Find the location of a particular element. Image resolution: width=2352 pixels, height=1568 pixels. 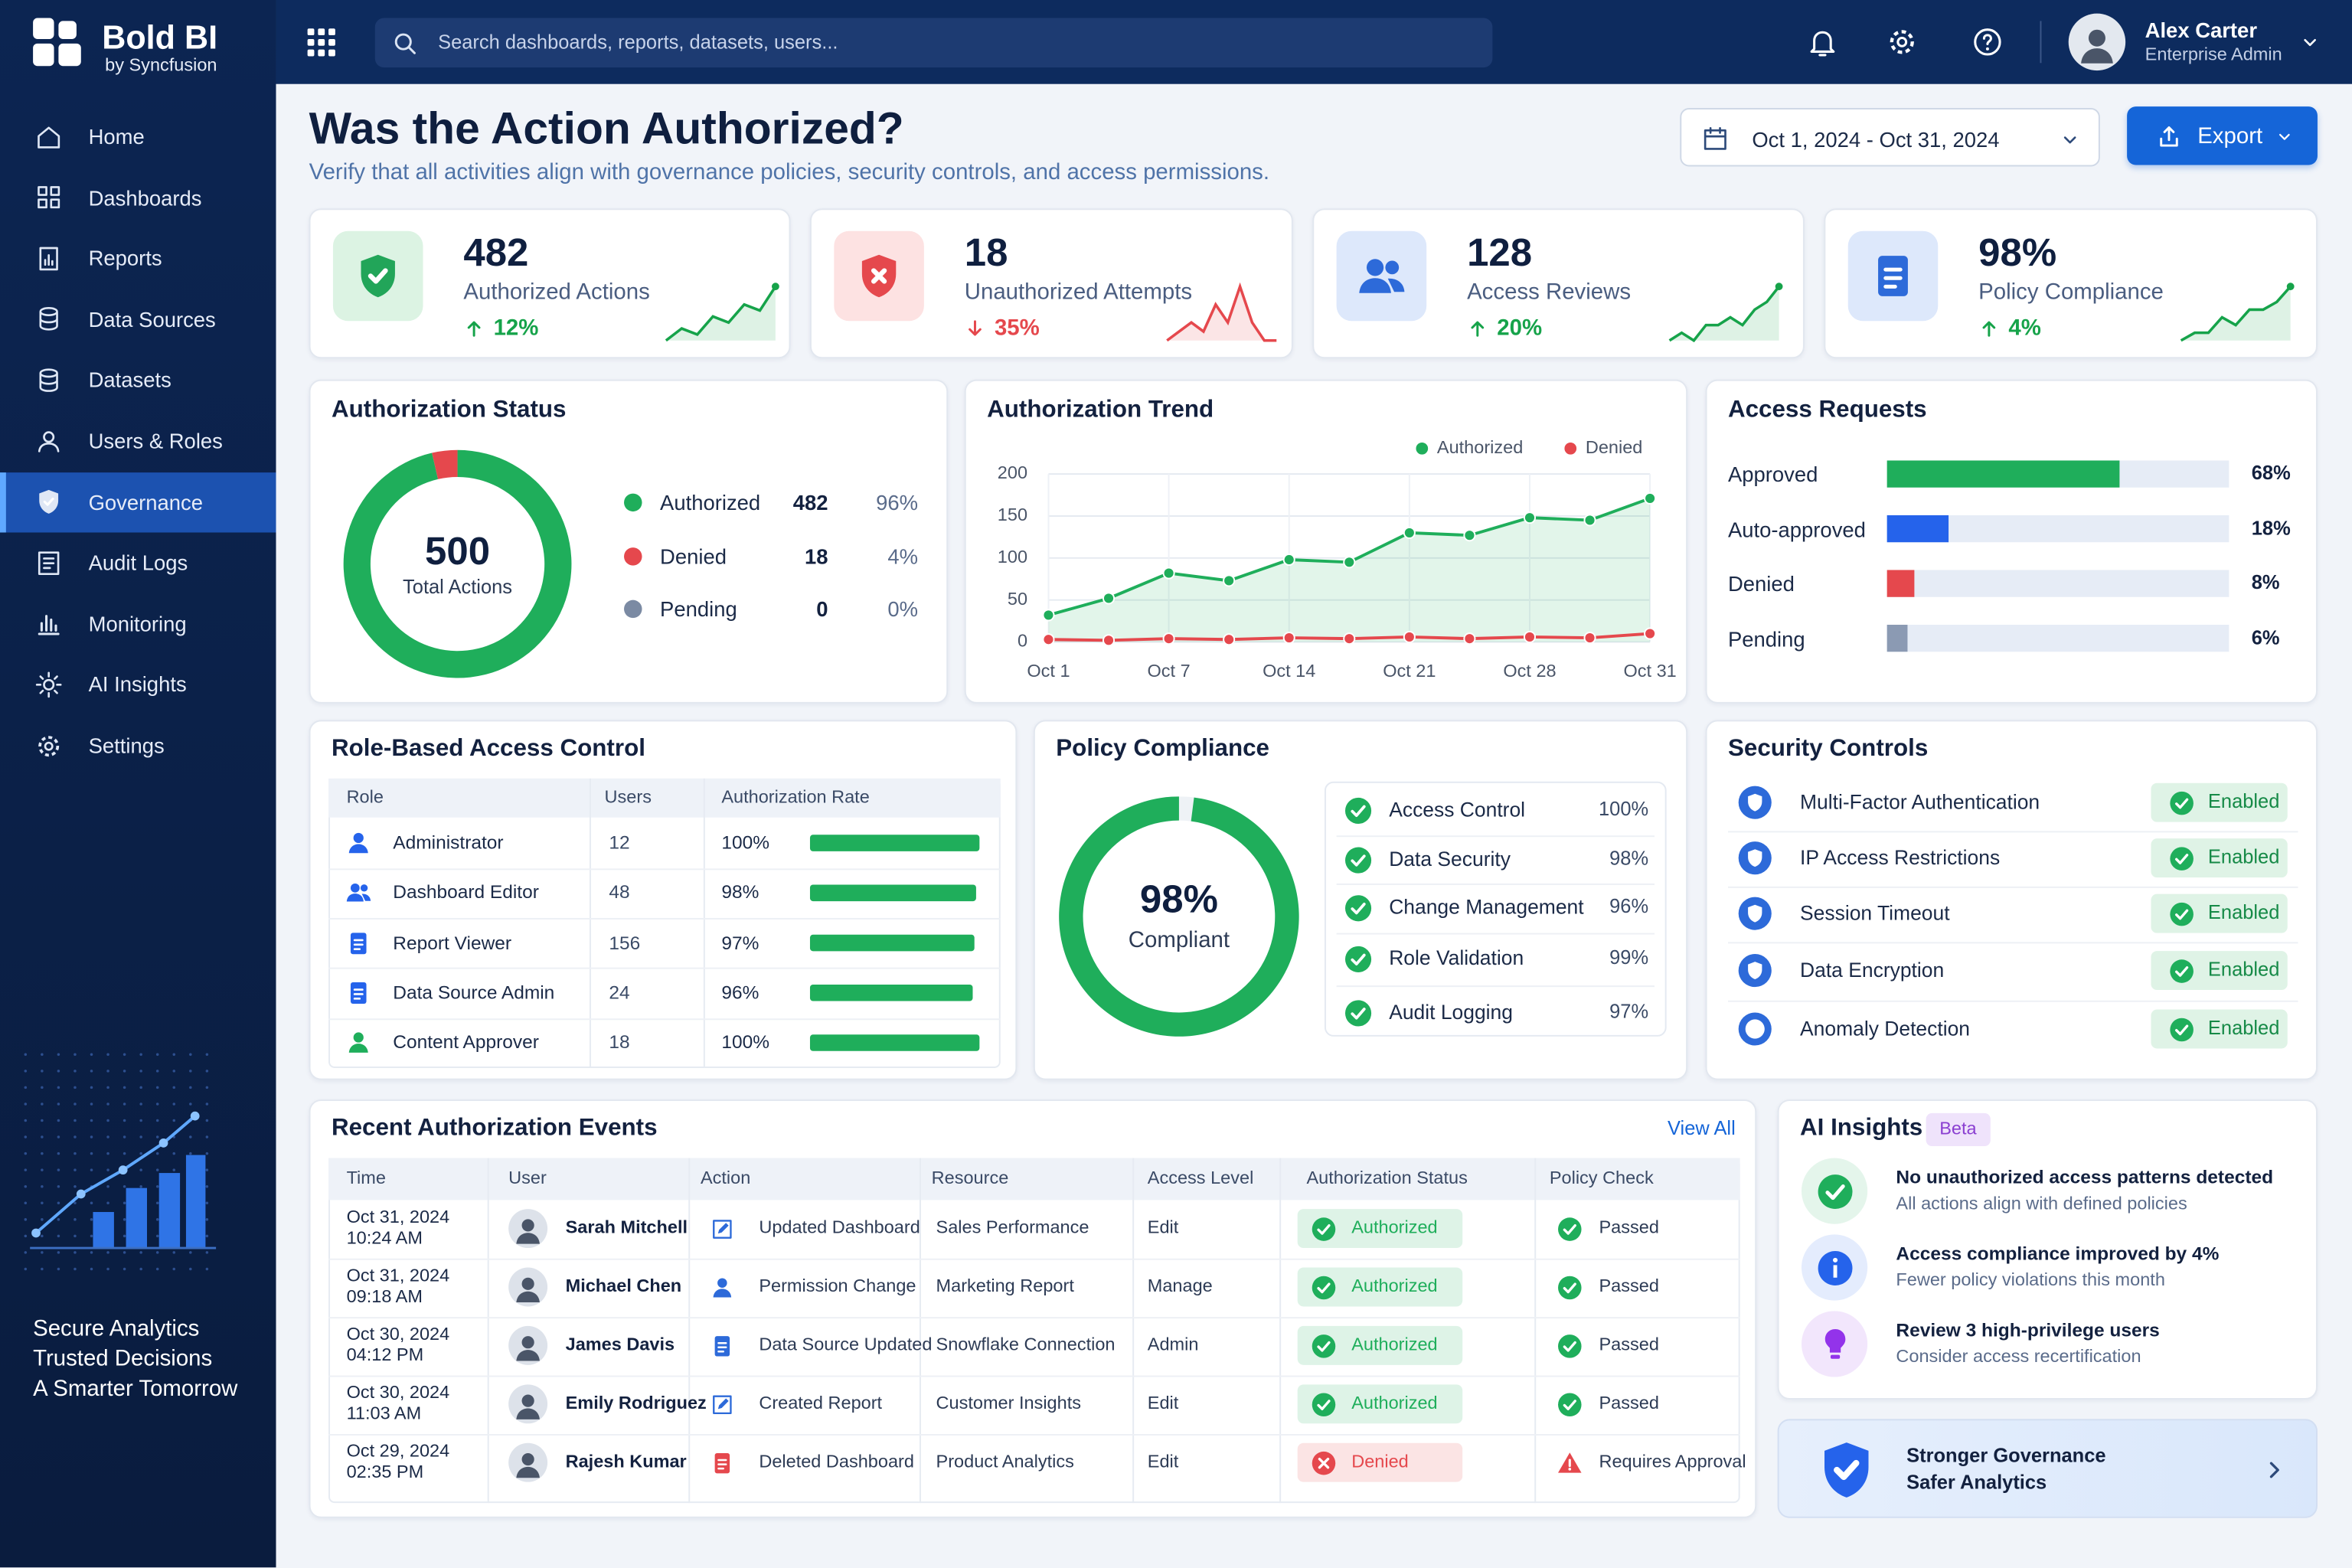

nav-item: Datasets is located at coordinates (138, 380).